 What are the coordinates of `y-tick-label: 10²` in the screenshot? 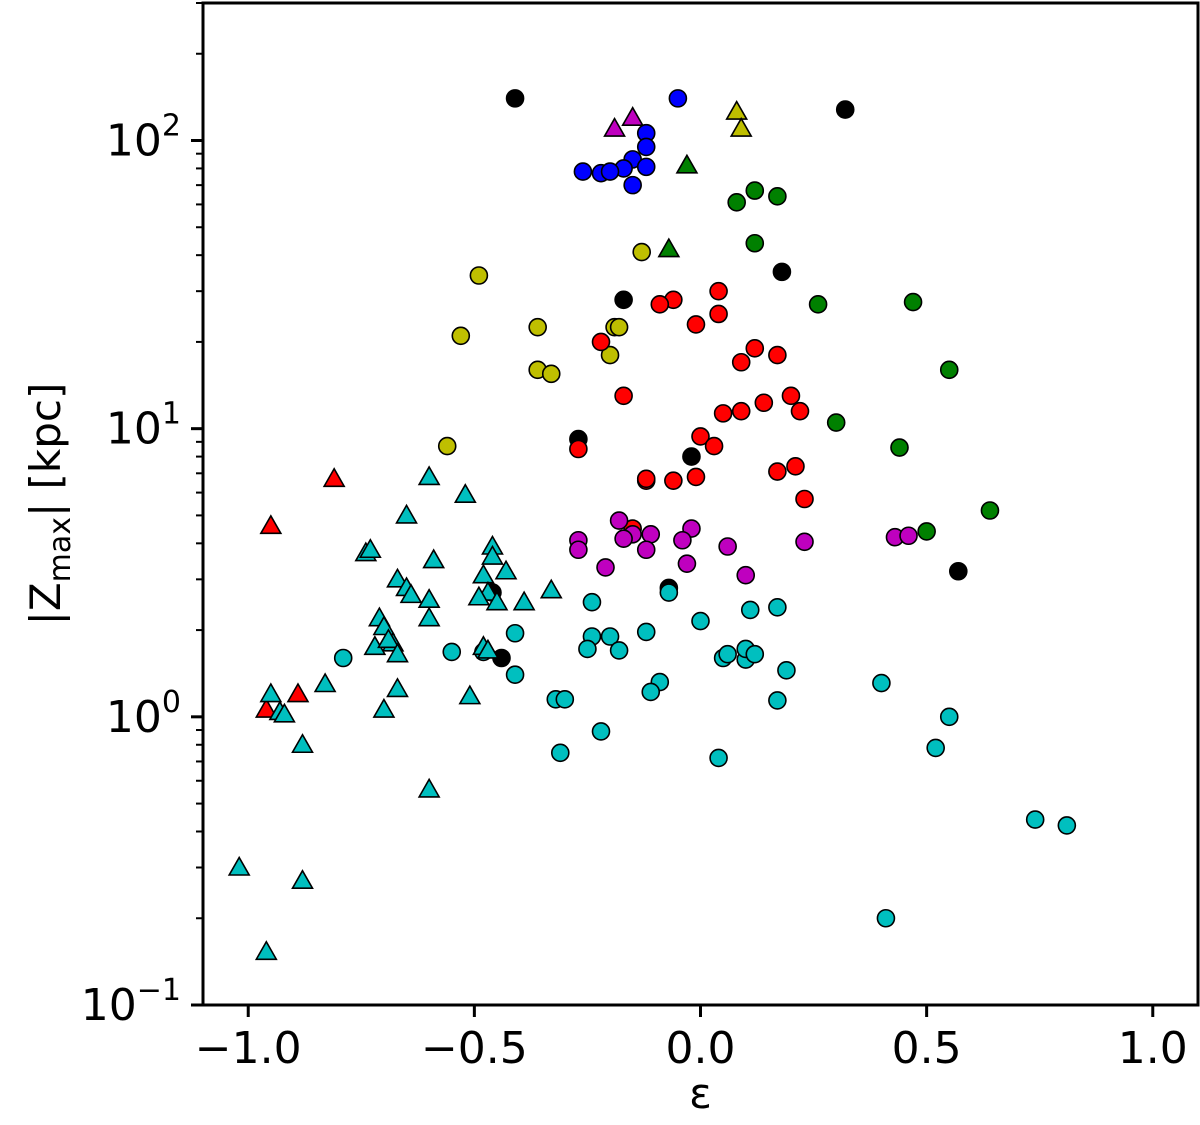 It's located at (143, 137).